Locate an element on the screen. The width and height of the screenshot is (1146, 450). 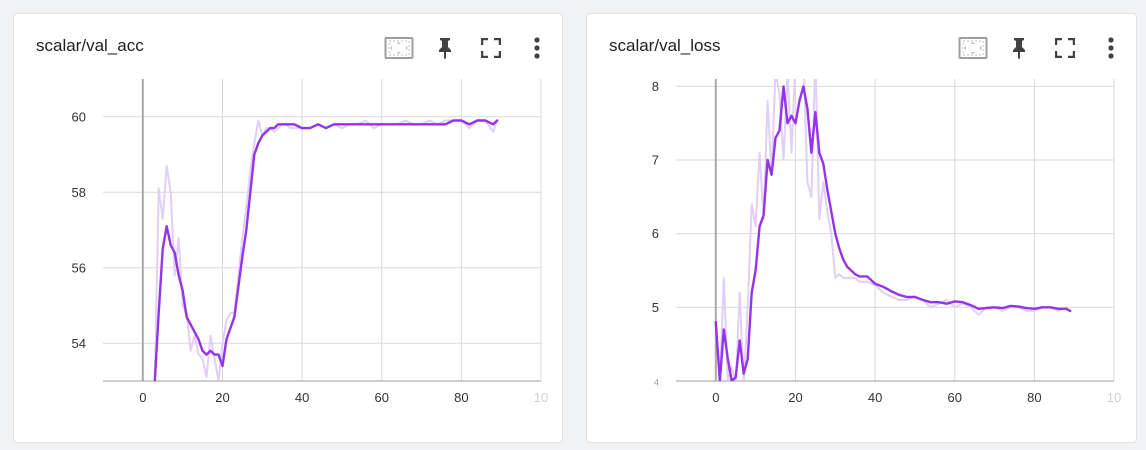
y-tick-label: 8 is located at coordinates (655, 86).